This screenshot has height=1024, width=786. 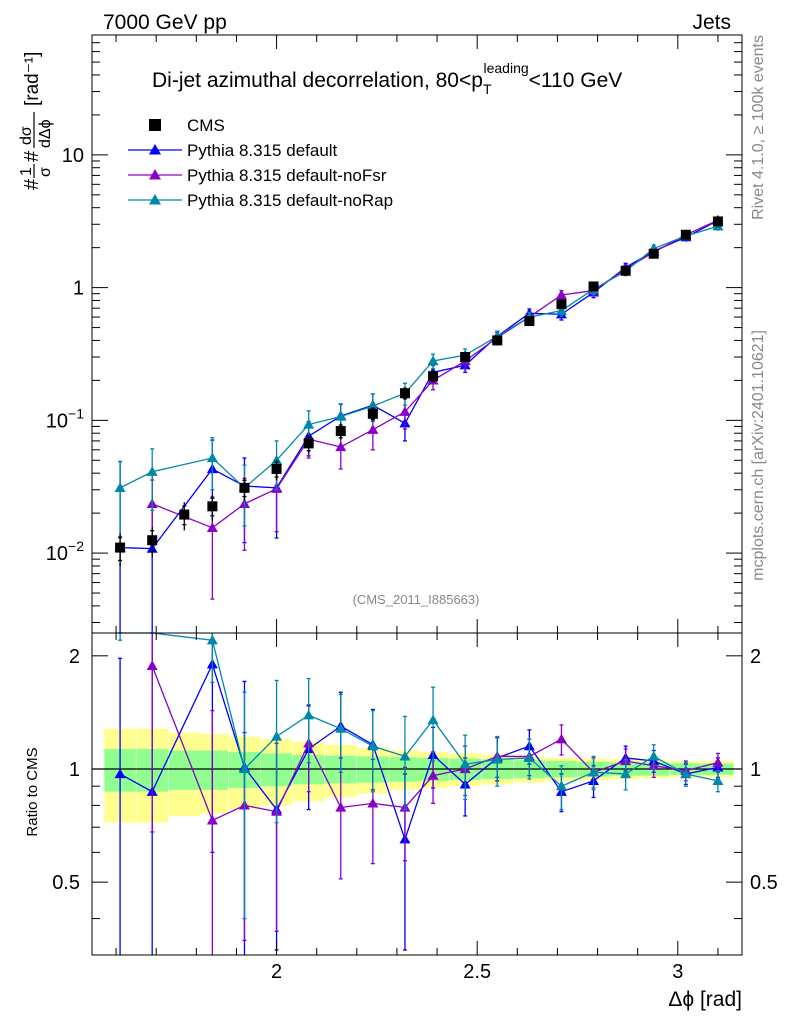 I want to click on ratio-tick-label-left: 2, so click(x=74, y=657).